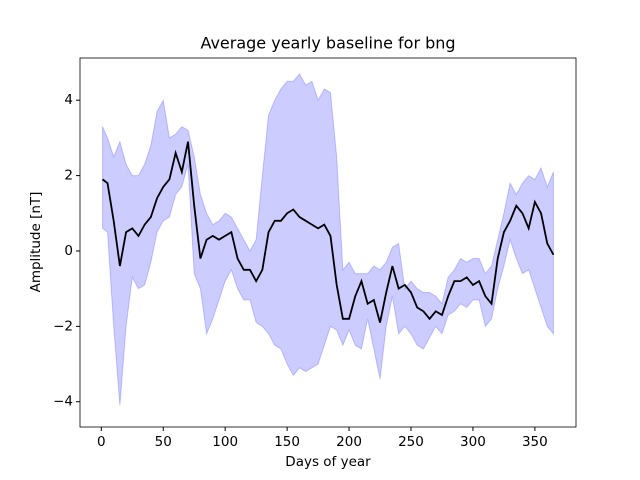  I want to click on x-tick-label: 350, so click(535, 442).